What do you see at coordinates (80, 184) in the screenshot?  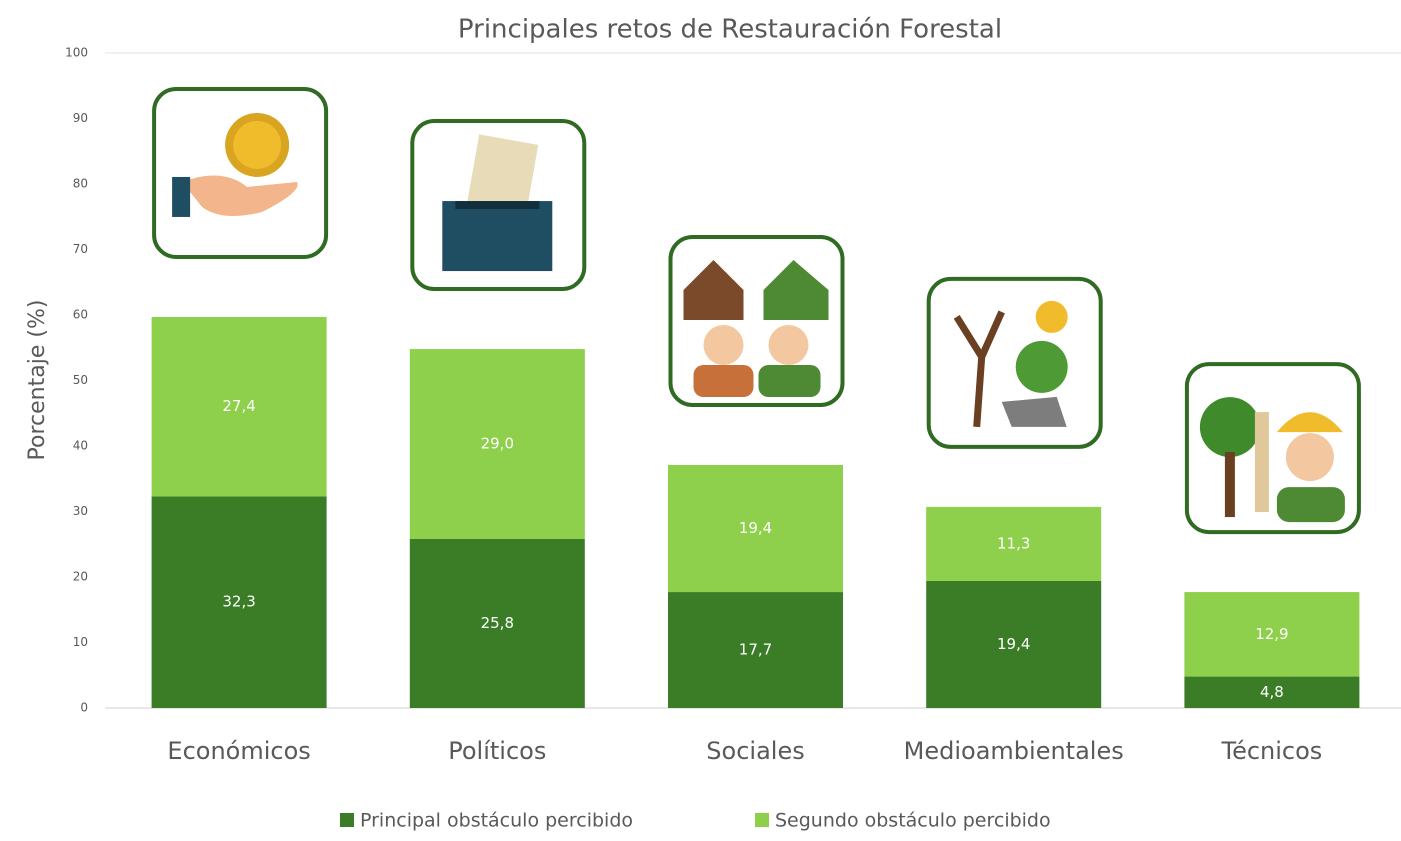 I see `y-tick-label: 80` at bounding box center [80, 184].